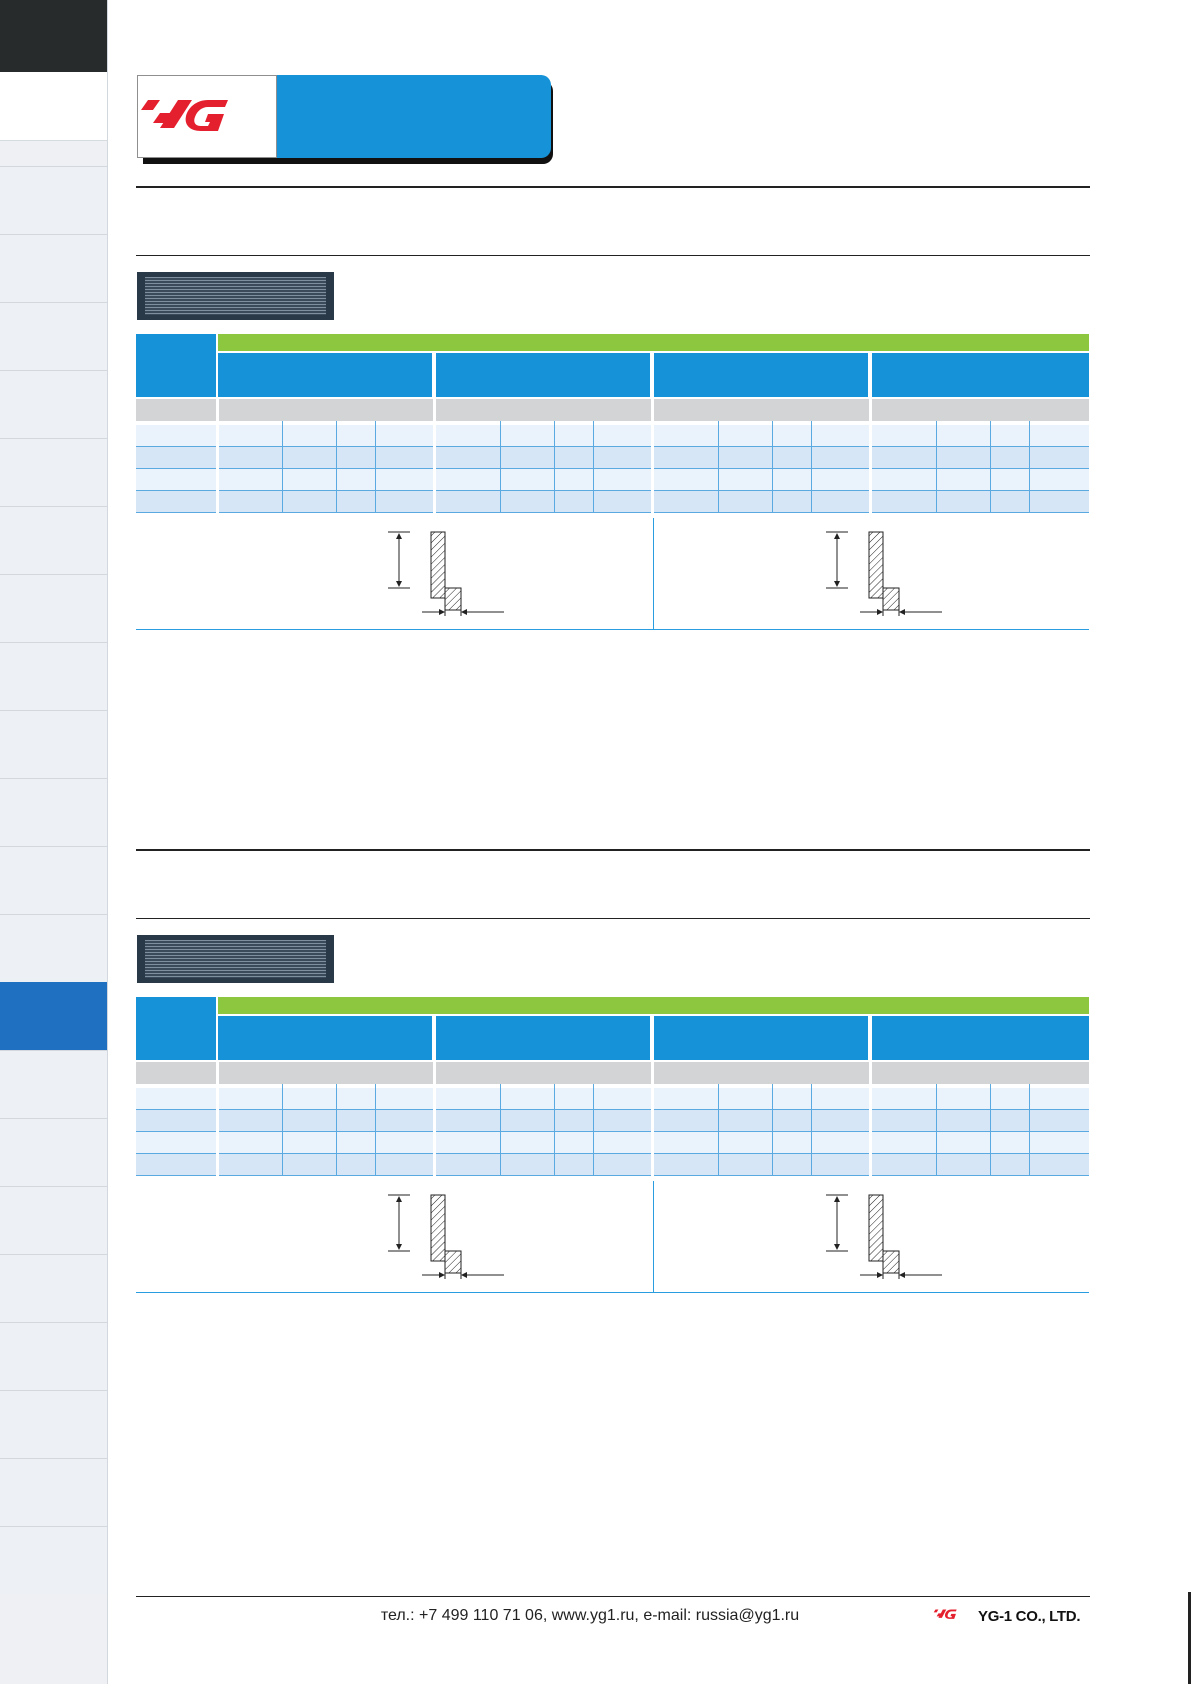 This screenshot has width=1191, height=1684. I want to click on footer-company: YG-1 CO., LTD., so click(1029, 1616).